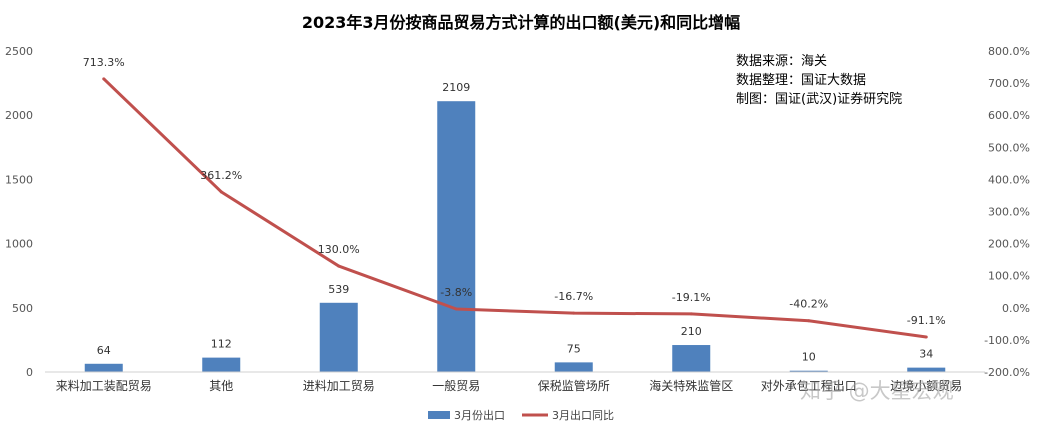 The height and width of the screenshot is (439, 1042). I want to click on left-axis-tick-label: 1000, so click(19, 244).